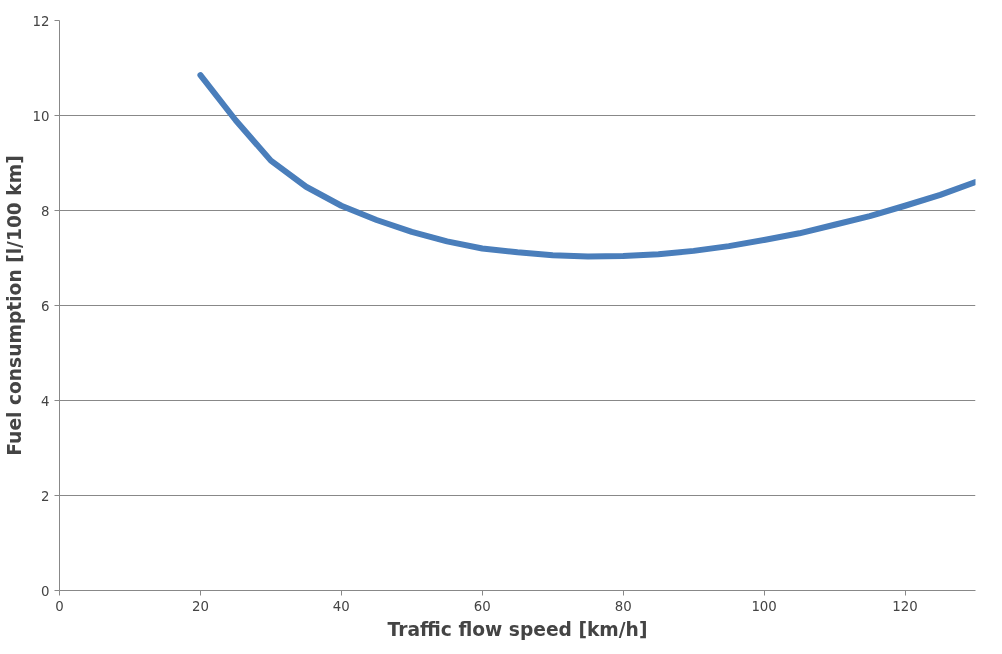 The height and width of the screenshot is (654, 1002). I want to click on x-tick-label: 20, so click(200, 606).